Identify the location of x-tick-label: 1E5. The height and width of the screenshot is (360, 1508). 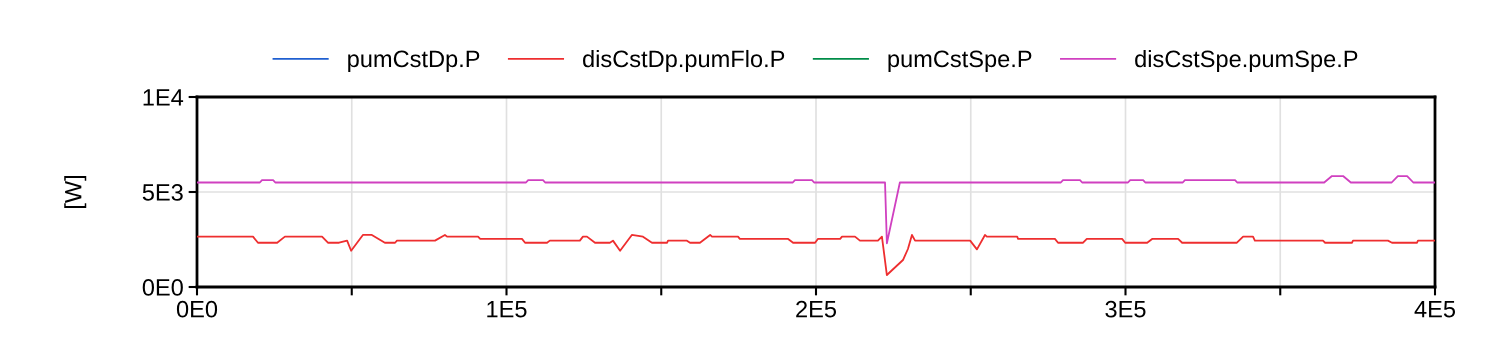
(507, 309).